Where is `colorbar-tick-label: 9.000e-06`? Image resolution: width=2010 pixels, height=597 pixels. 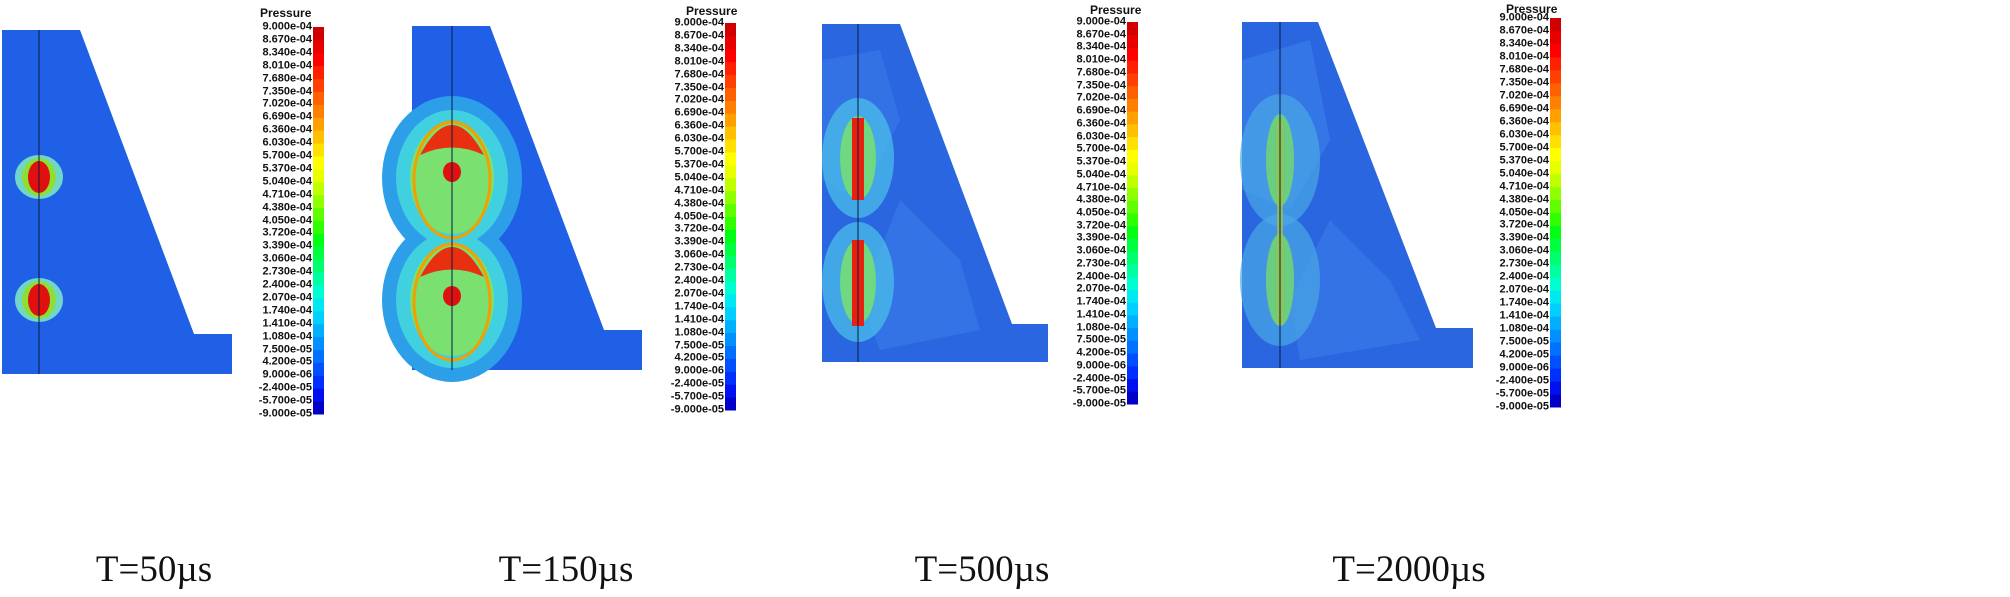
colorbar-tick-label: 9.000e-06 is located at coordinates (699, 370).